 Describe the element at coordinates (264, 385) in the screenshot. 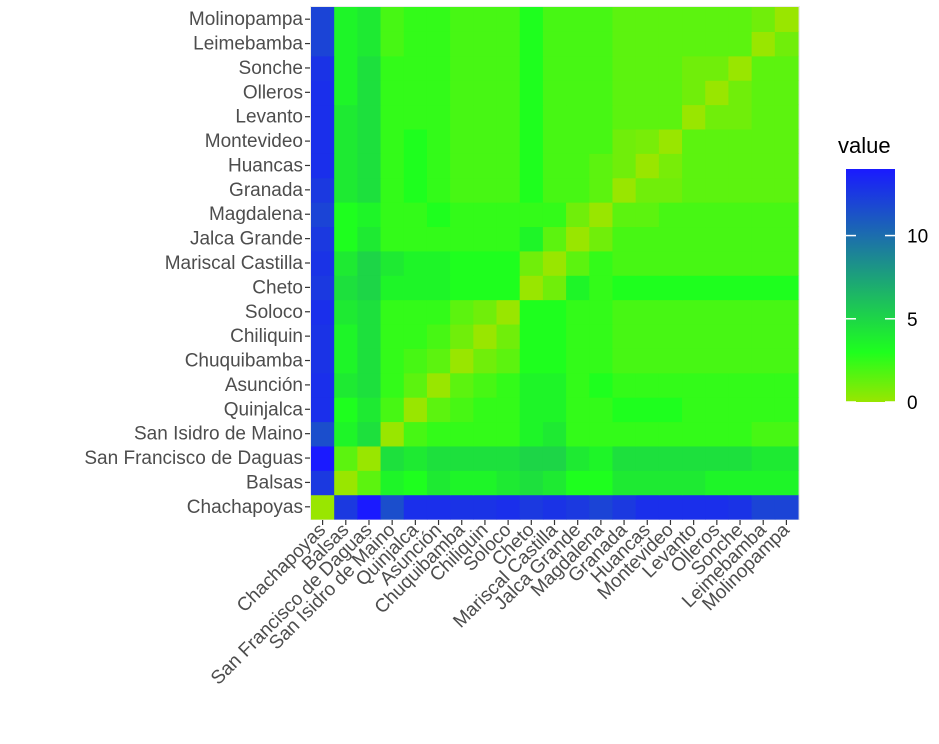

I see `y-tick-label: Asunción` at that location.